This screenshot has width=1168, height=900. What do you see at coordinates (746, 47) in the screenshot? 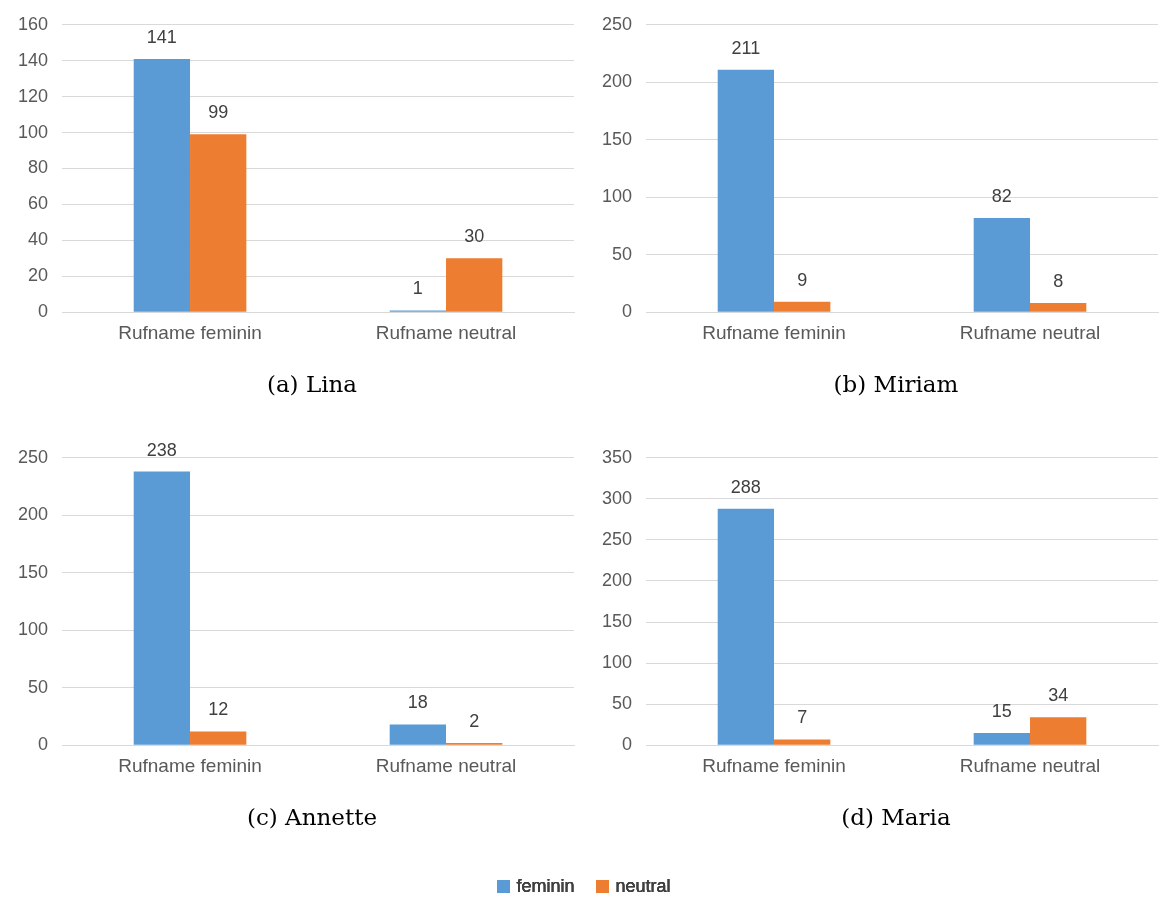
I see `data-label: 211` at bounding box center [746, 47].